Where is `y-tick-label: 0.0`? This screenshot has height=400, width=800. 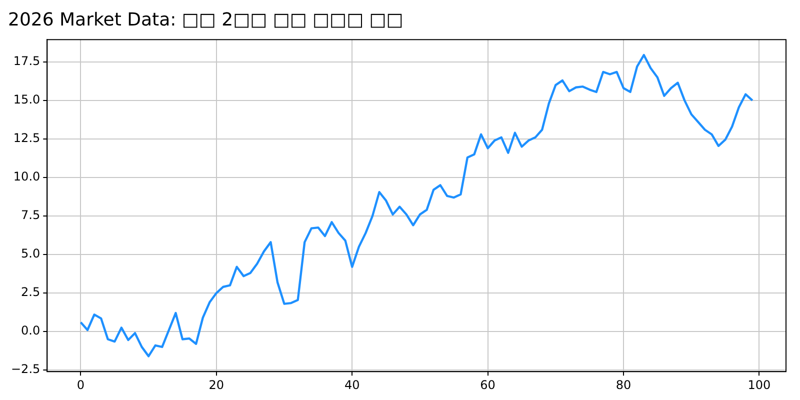
y-tick-label: 0.0 is located at coordinates (30, 331).